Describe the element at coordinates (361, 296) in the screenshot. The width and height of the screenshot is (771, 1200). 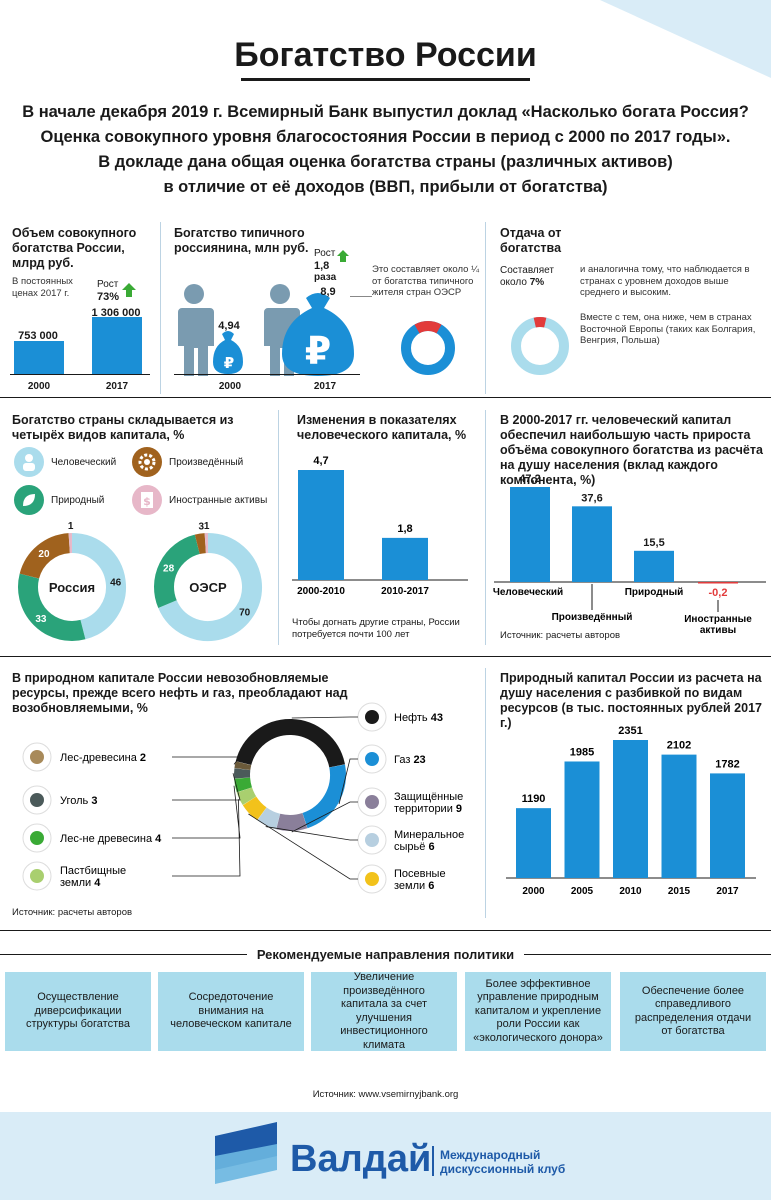
I see `s2-note-connector` at that location.